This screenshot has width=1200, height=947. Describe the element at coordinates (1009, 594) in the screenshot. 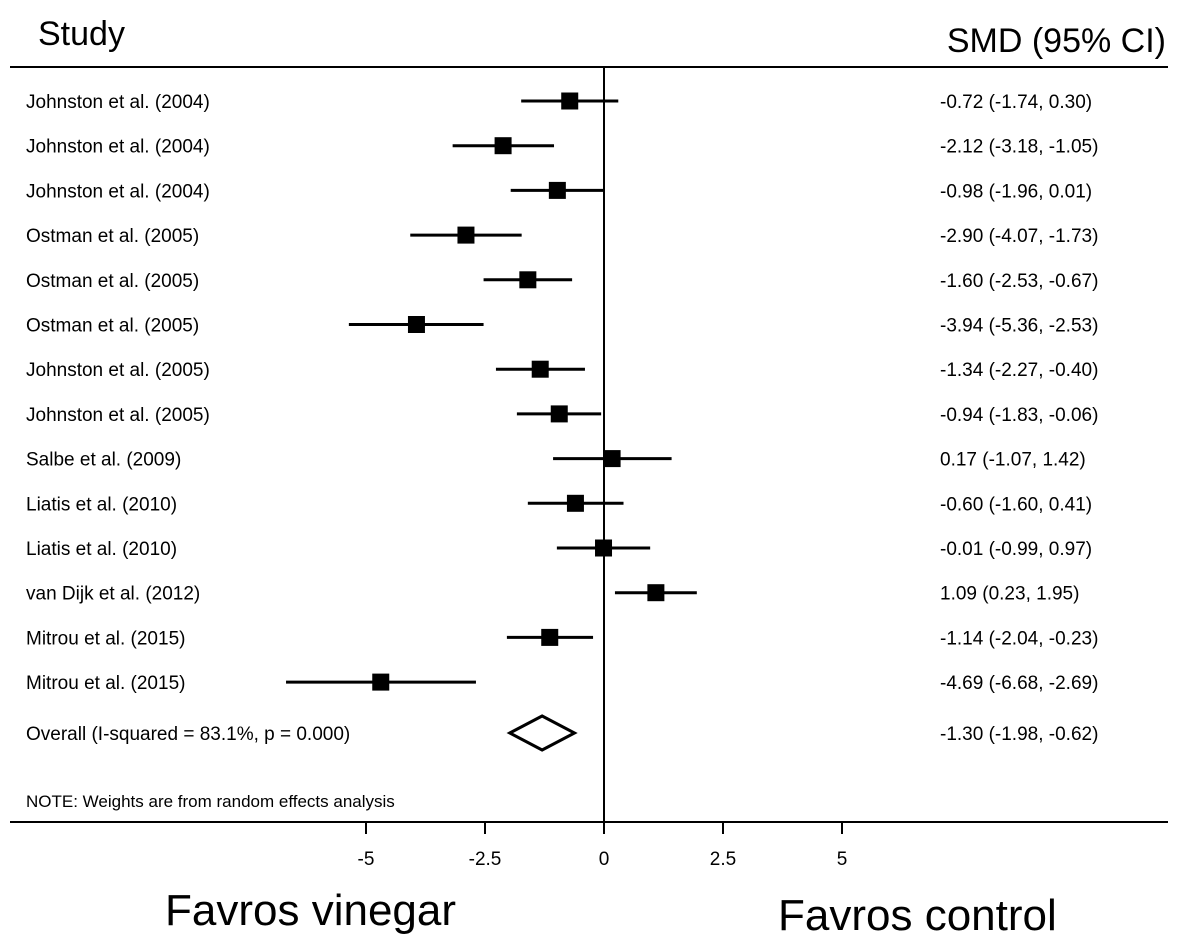

I see `ci-text: 1.09 (0.23, 1.95)` at that location.